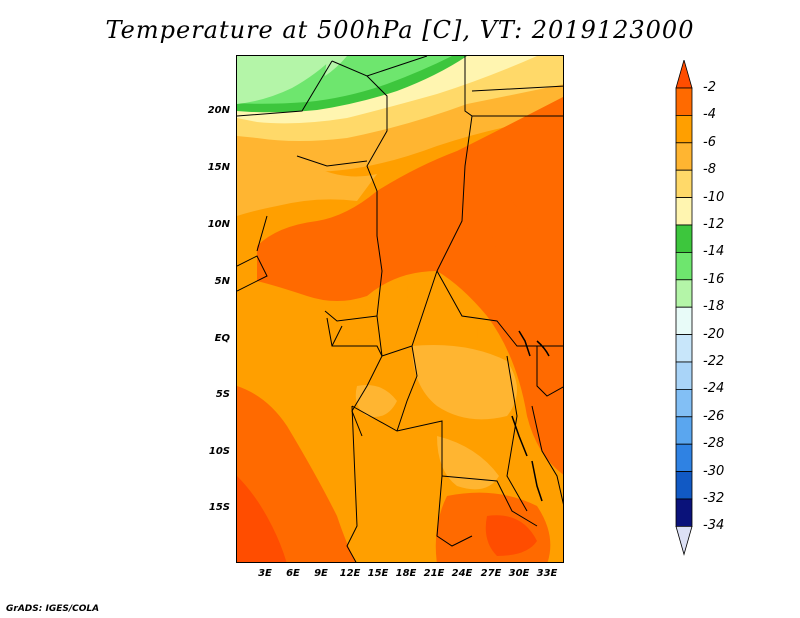 The height and width of the screenshot is (618, 800). What do you see at coordinates (684, 74) in the screenshot?
I see `colorbar-top-arrow` at bounding box center [684, 74].